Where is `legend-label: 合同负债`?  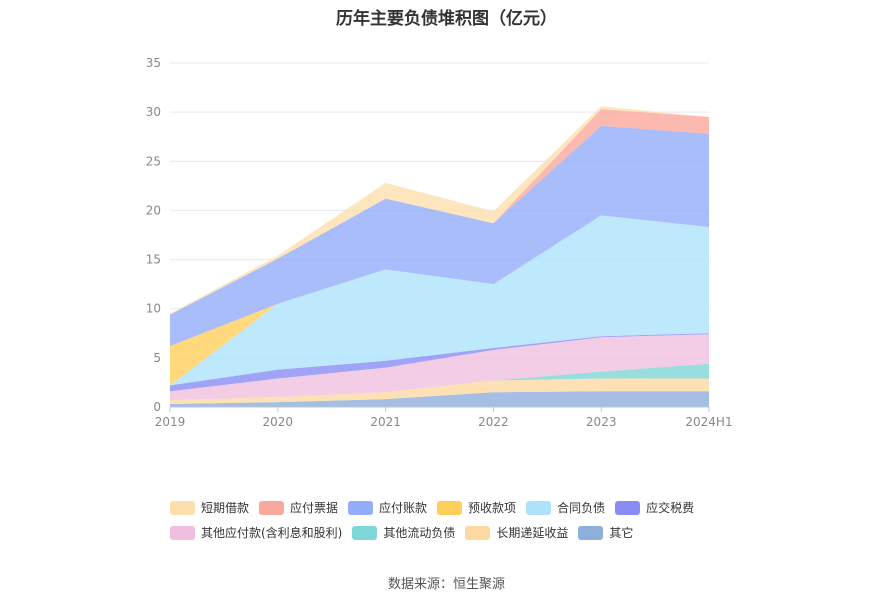
legend-label: 合同负债 is located at coordinates (581, 508).